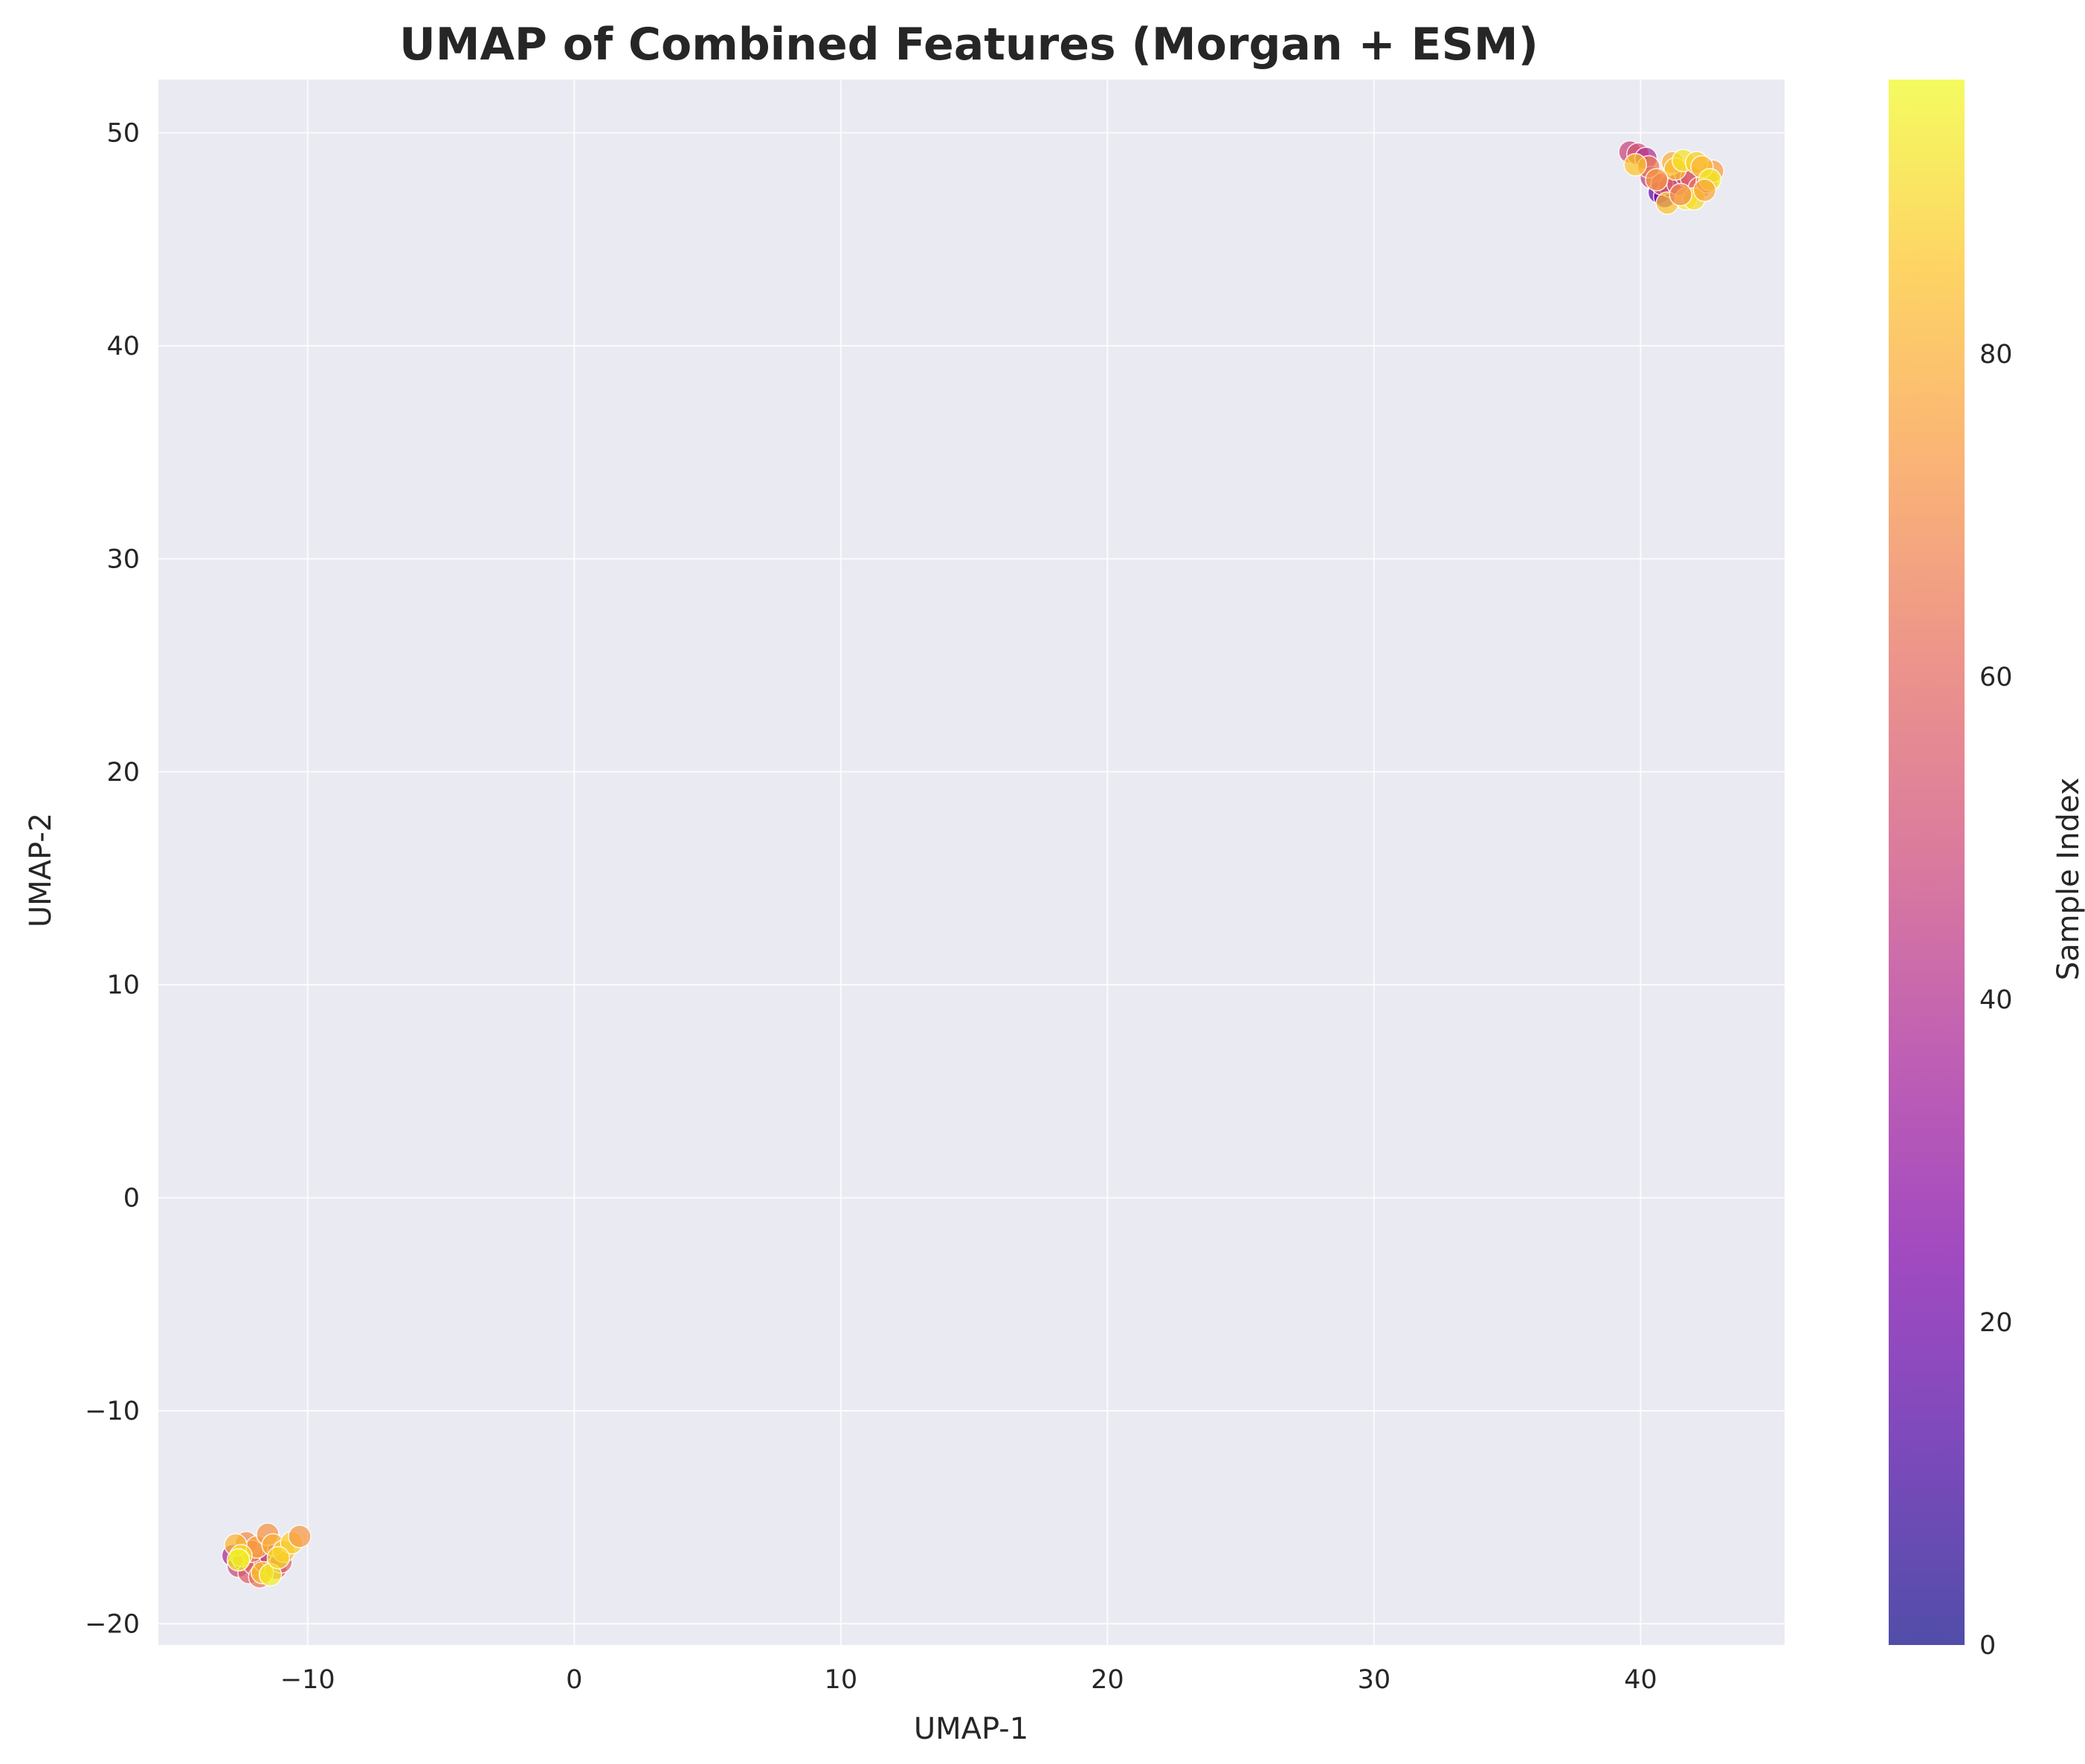 This screenshot has height=1764, width=2085. I want to click on x-tick-label: 0, so click(574, 1680).